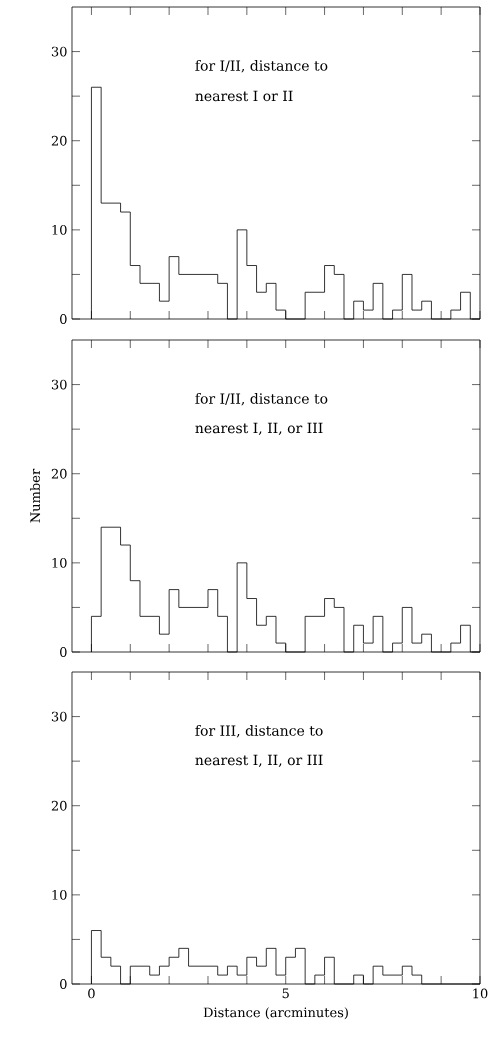 Image resolution: width=494 pixels, height=1047 pixels. Describe the element at coordinates (480, 993) in the screenshot. I see `x-tick-label: 10` at that location.